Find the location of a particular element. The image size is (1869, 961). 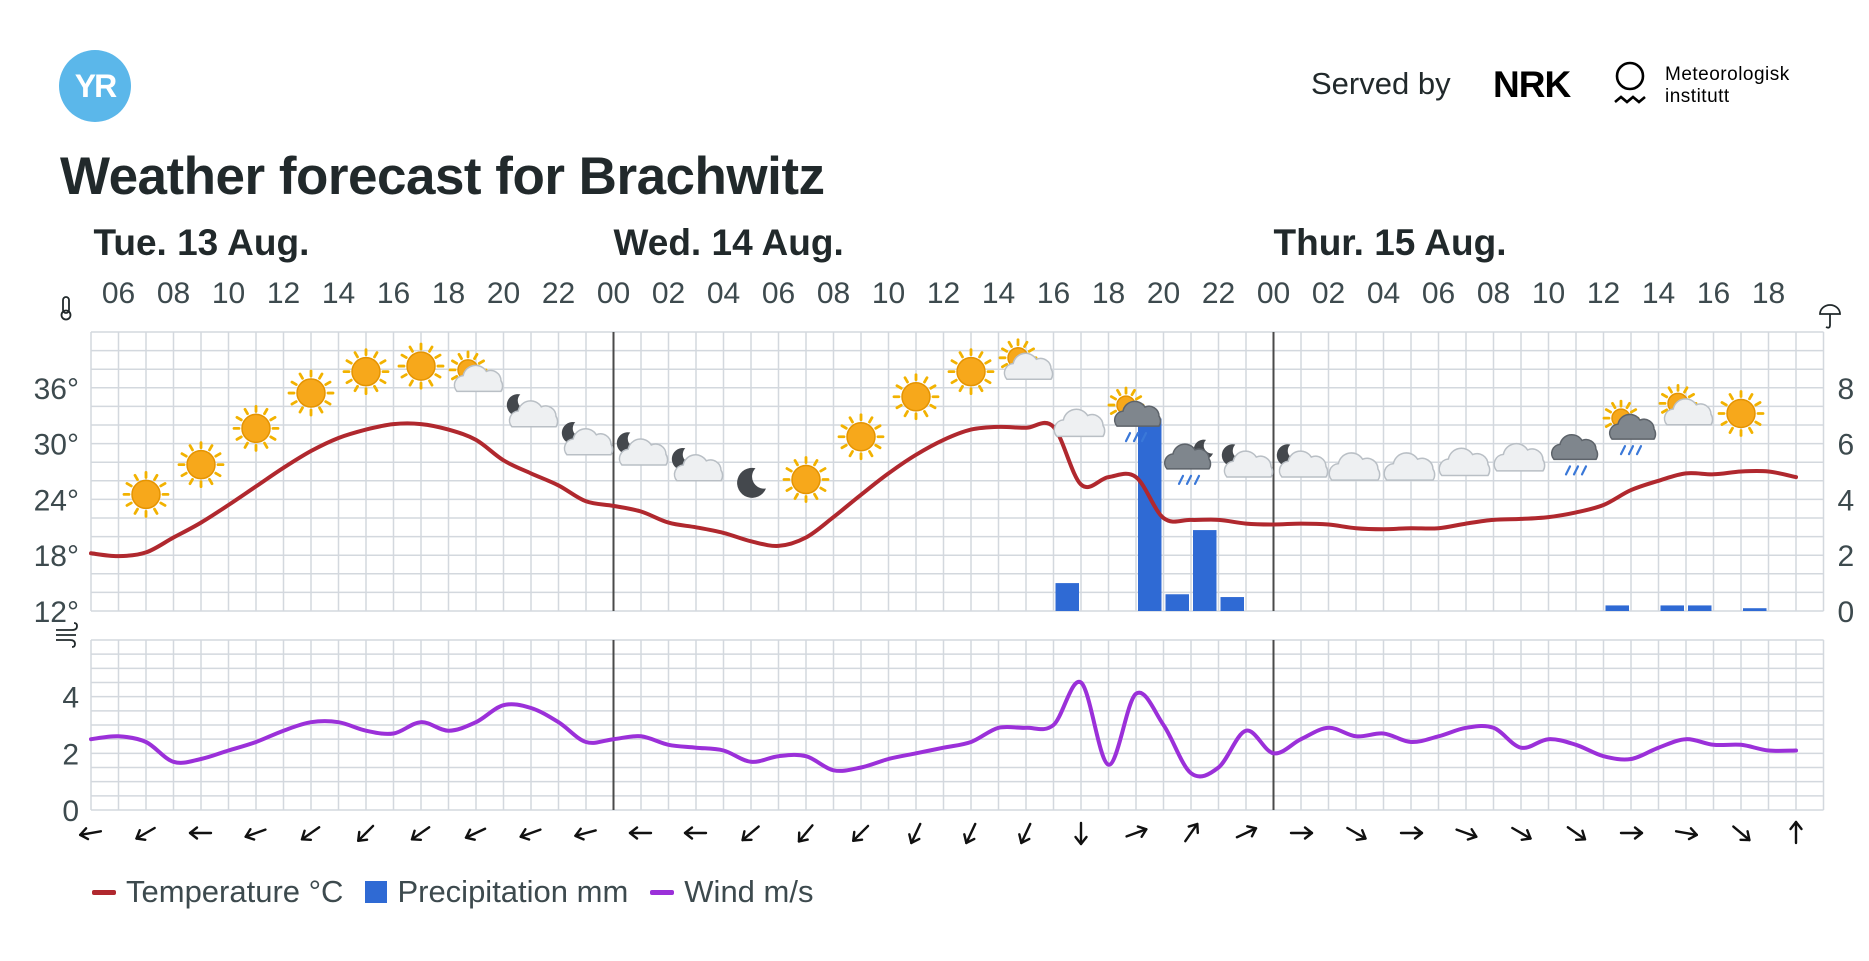

temperature-axis-label: 12° is located at coordinates (56, 612).